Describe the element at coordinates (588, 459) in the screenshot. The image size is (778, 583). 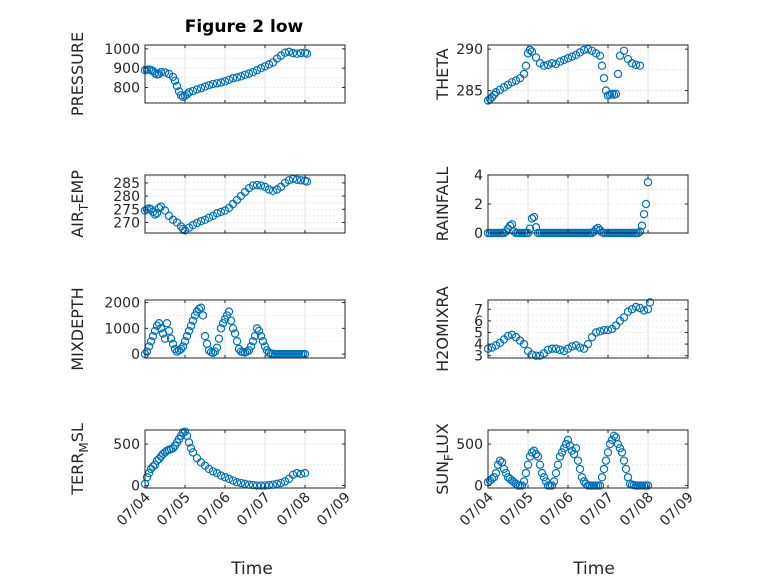
I see `panel-7-plot-area` at that location.